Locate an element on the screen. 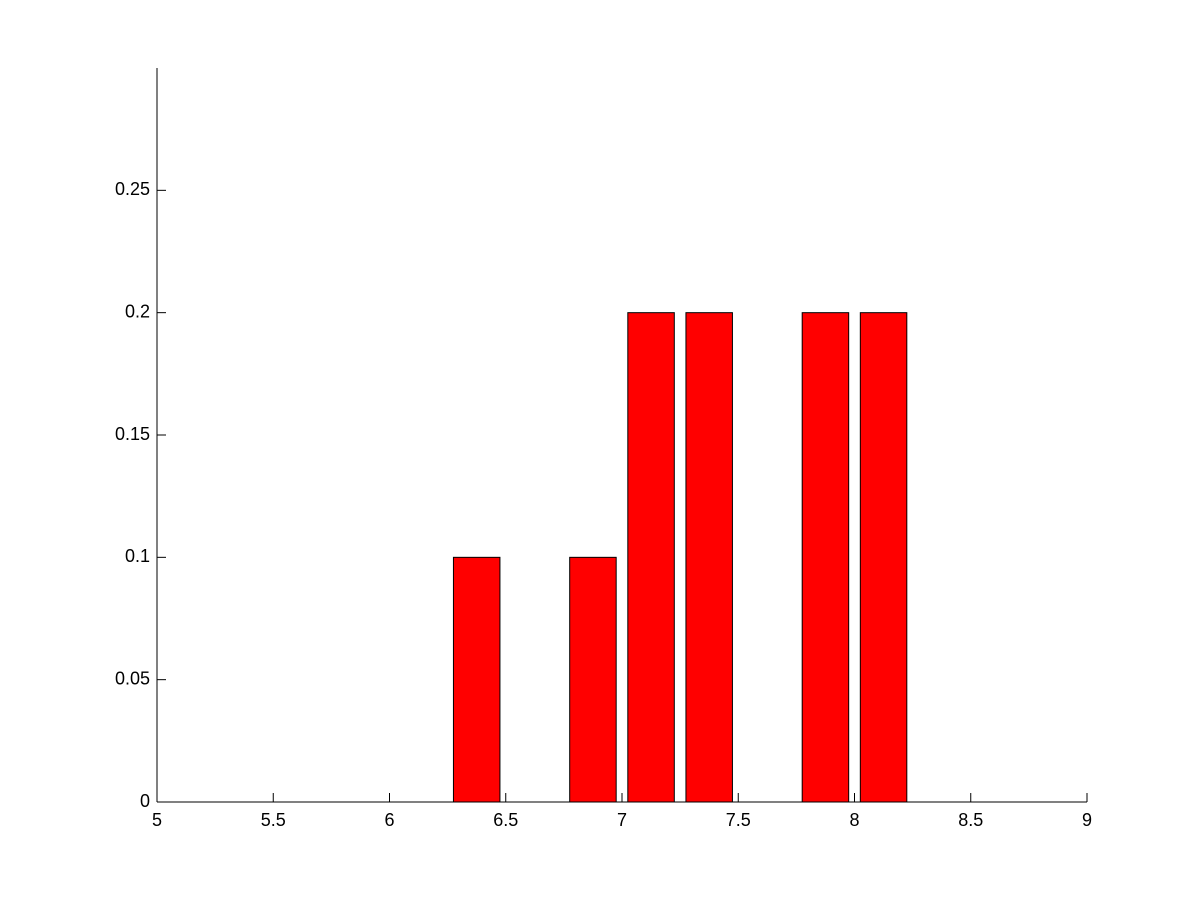 The width and height of the screenshot is (1201, 901). x-tick-label: 8.5 is located at coordinates (970, 820).